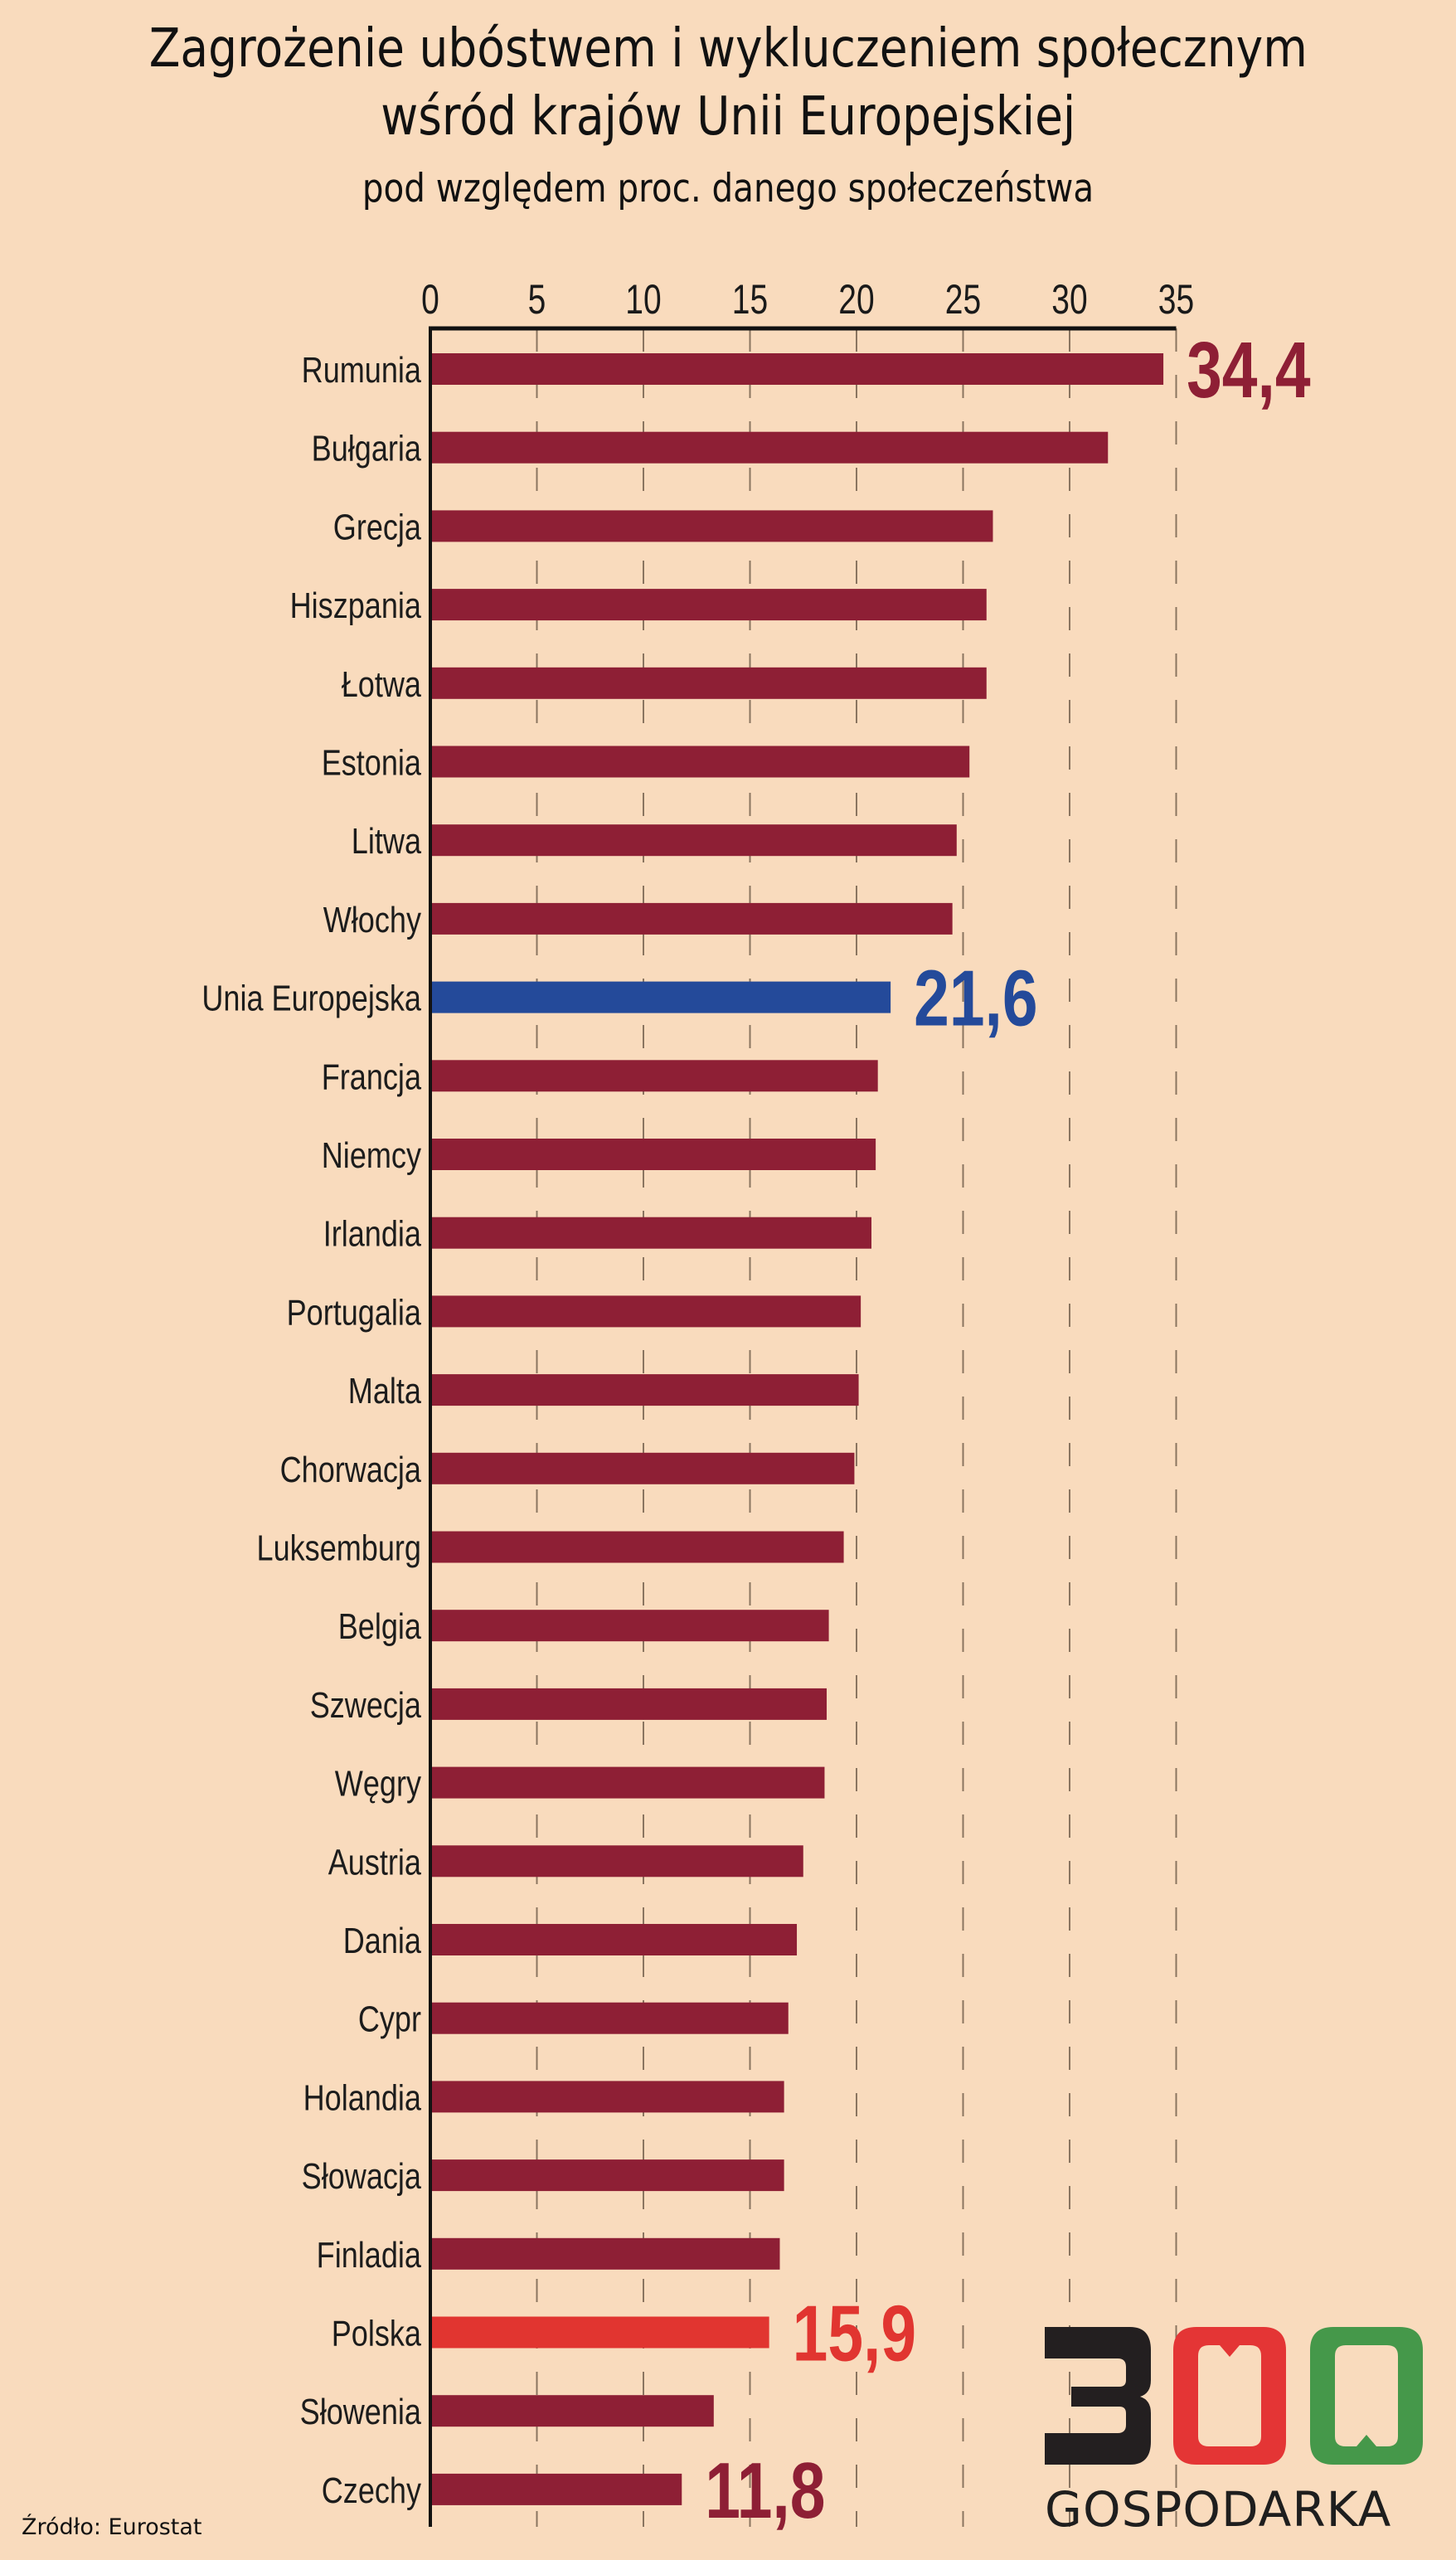 This screenshot has height=2560, width=1456. What do you see at coordinates (651, 1233) in the screenshot?
I see `bar-irlandia` at bounding box center [651, 1233].